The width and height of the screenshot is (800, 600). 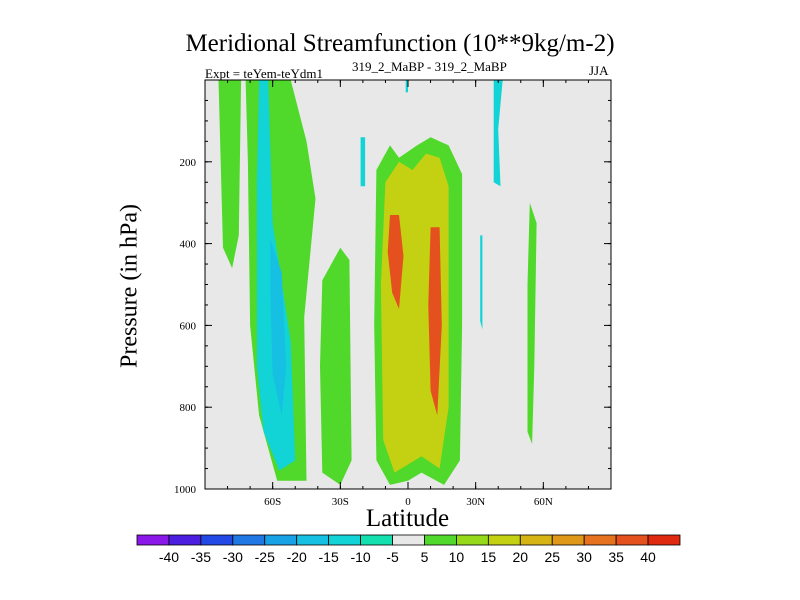 I want to click on x-tick-label-4: 60N, so click(x=543, y=502).